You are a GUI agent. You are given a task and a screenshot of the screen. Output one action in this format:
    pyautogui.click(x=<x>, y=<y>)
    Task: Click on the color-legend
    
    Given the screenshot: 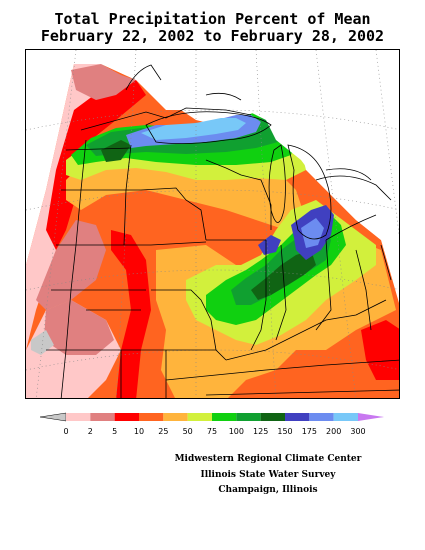 What is the action you would take?
    pyautogui.click(x=211, y=417)
    